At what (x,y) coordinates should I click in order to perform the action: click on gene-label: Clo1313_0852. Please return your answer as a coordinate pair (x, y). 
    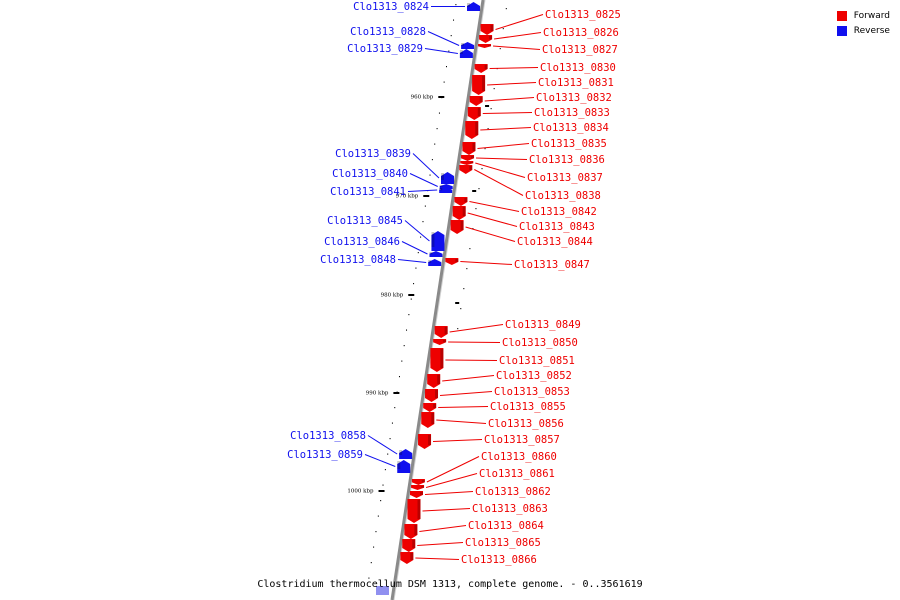
    Looking at the image, I should click on (534, 376).